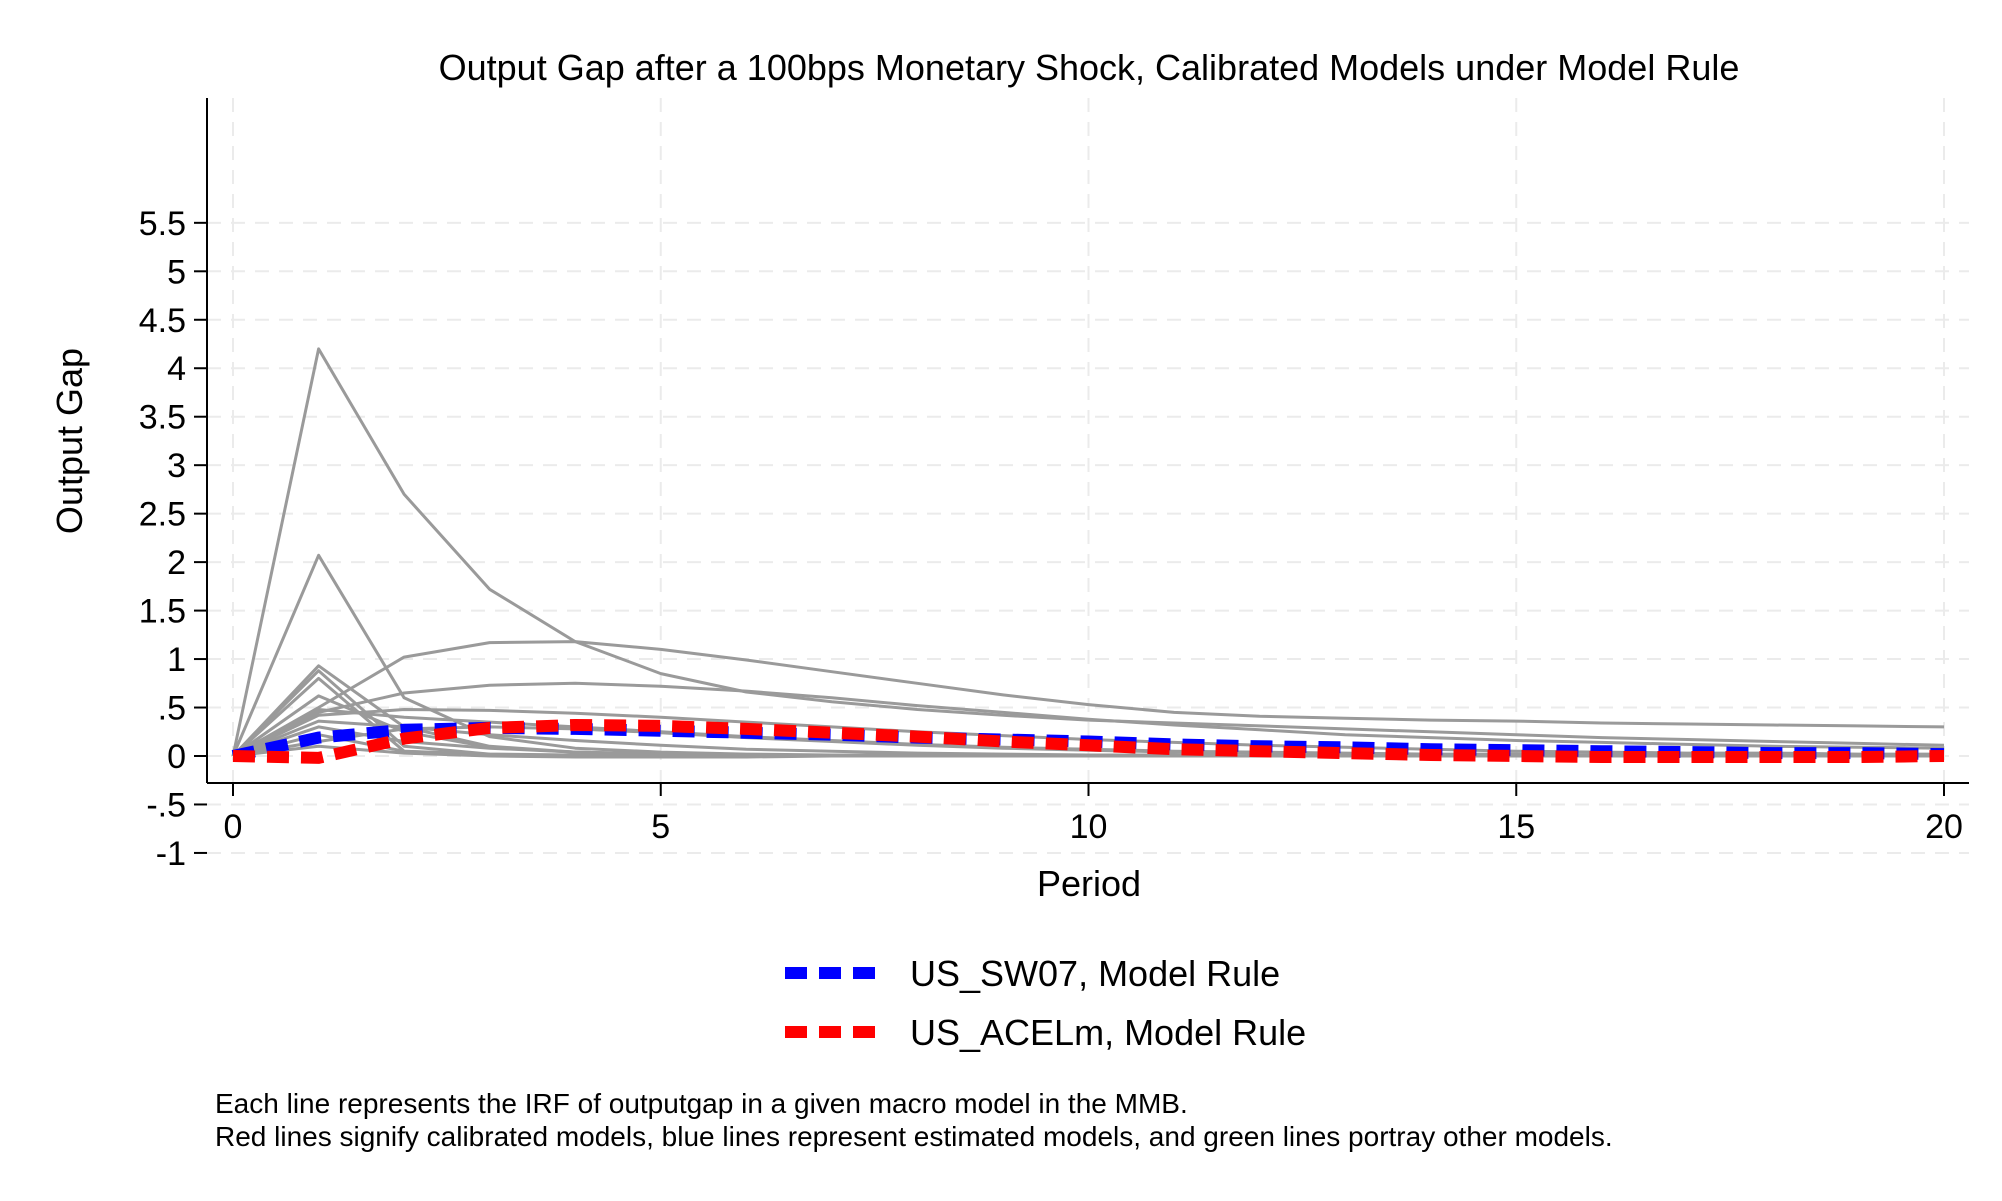 The height and width of the screenshot is (1201, 2002). What do you see at coordinates (162, 612) in the screenshot?
I see `y-tick-label: 1.5` at bounding box center [162, 612].